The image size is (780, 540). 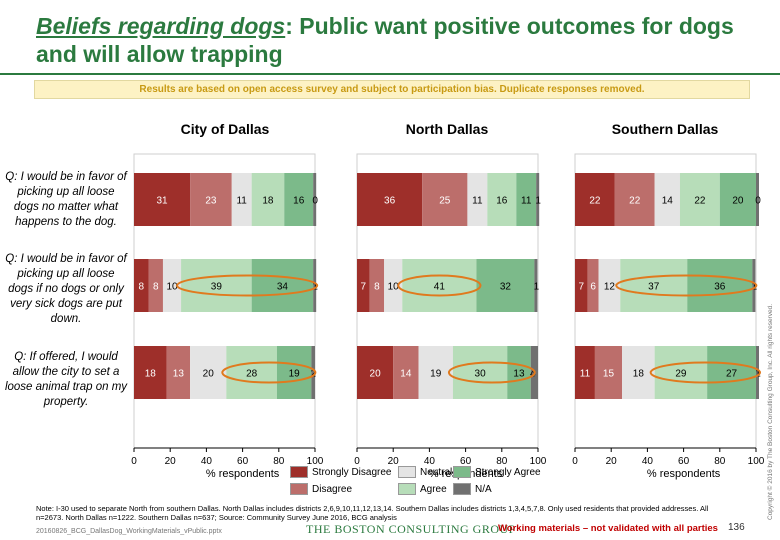 I want to click on data-label: 10, so click(x=172, y=287).